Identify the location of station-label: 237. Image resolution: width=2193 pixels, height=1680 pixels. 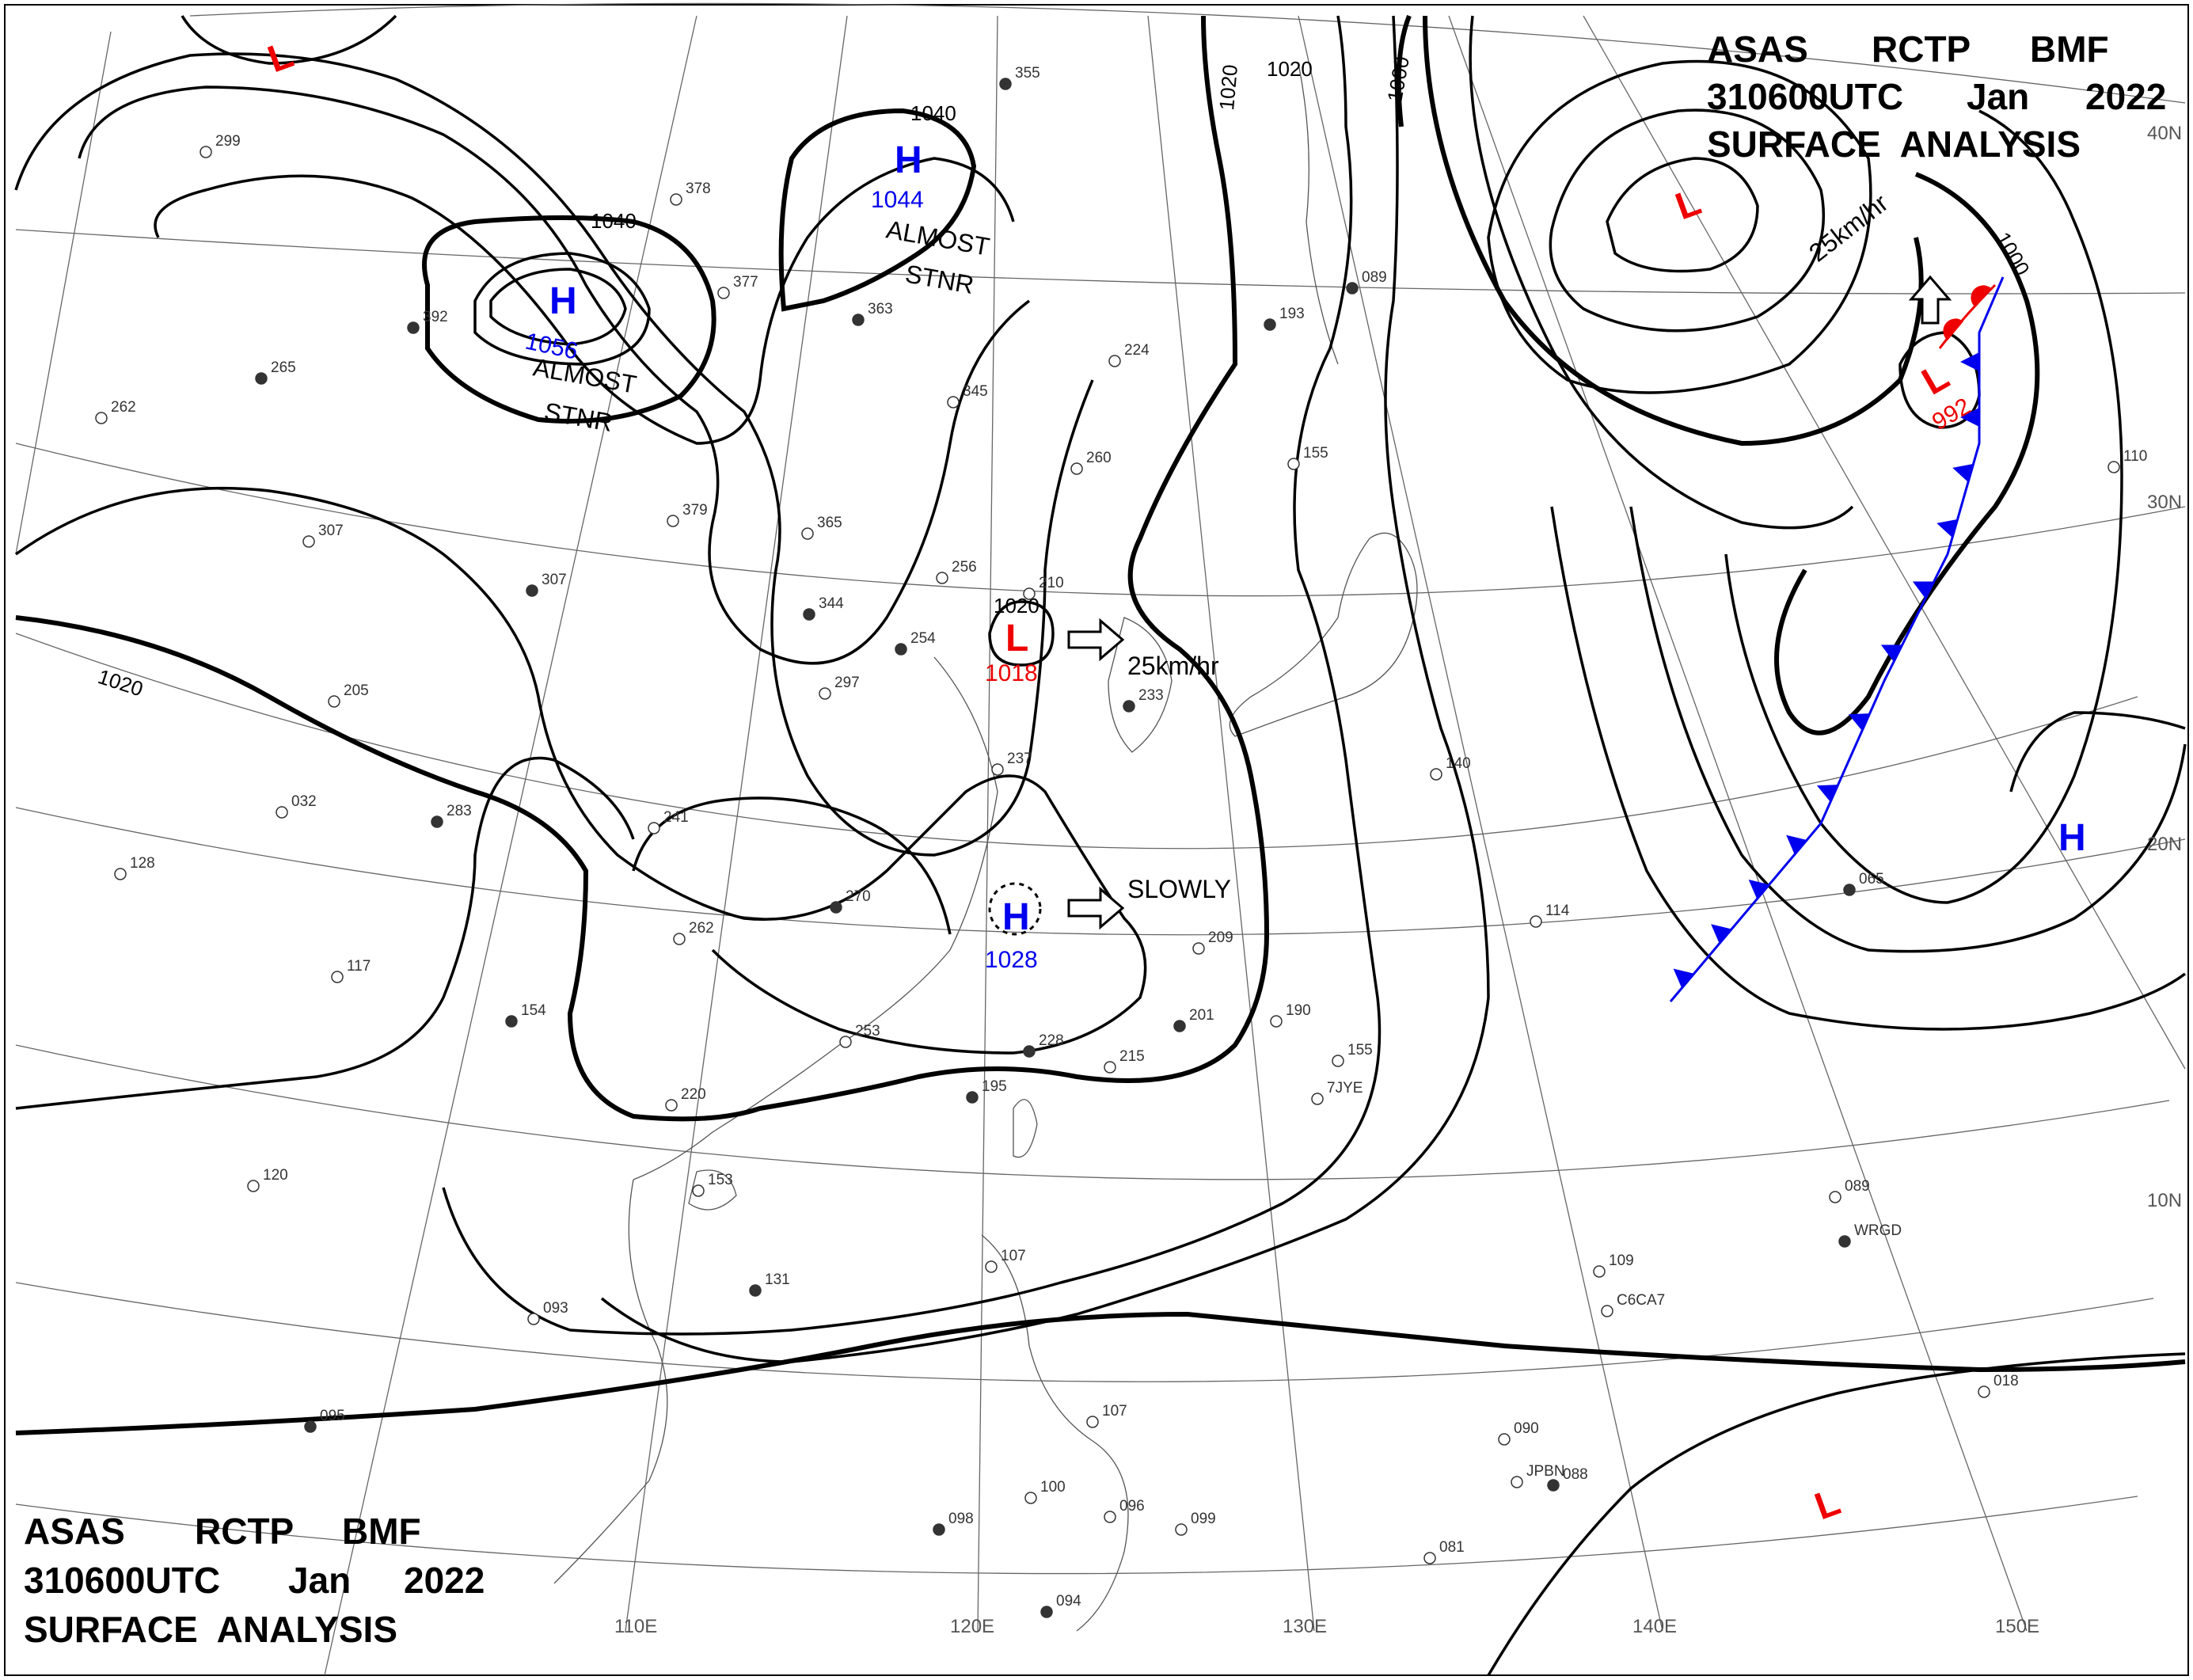
(1020, 759).